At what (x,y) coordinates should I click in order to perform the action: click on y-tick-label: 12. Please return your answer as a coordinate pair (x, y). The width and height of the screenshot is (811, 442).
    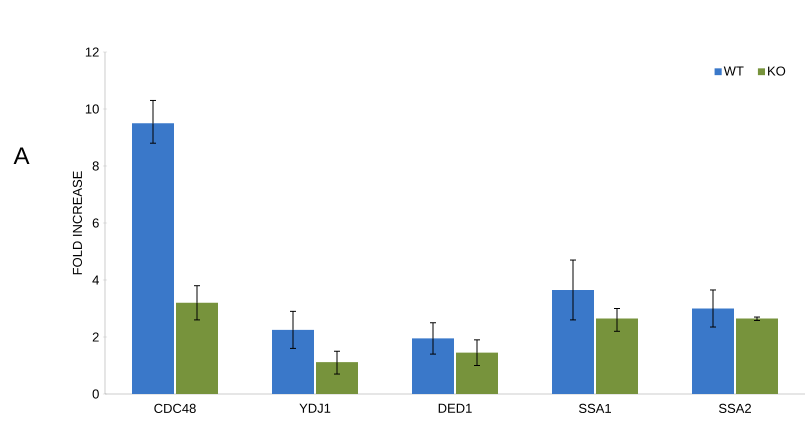
    Looking at the image, I should click on (92, 52).